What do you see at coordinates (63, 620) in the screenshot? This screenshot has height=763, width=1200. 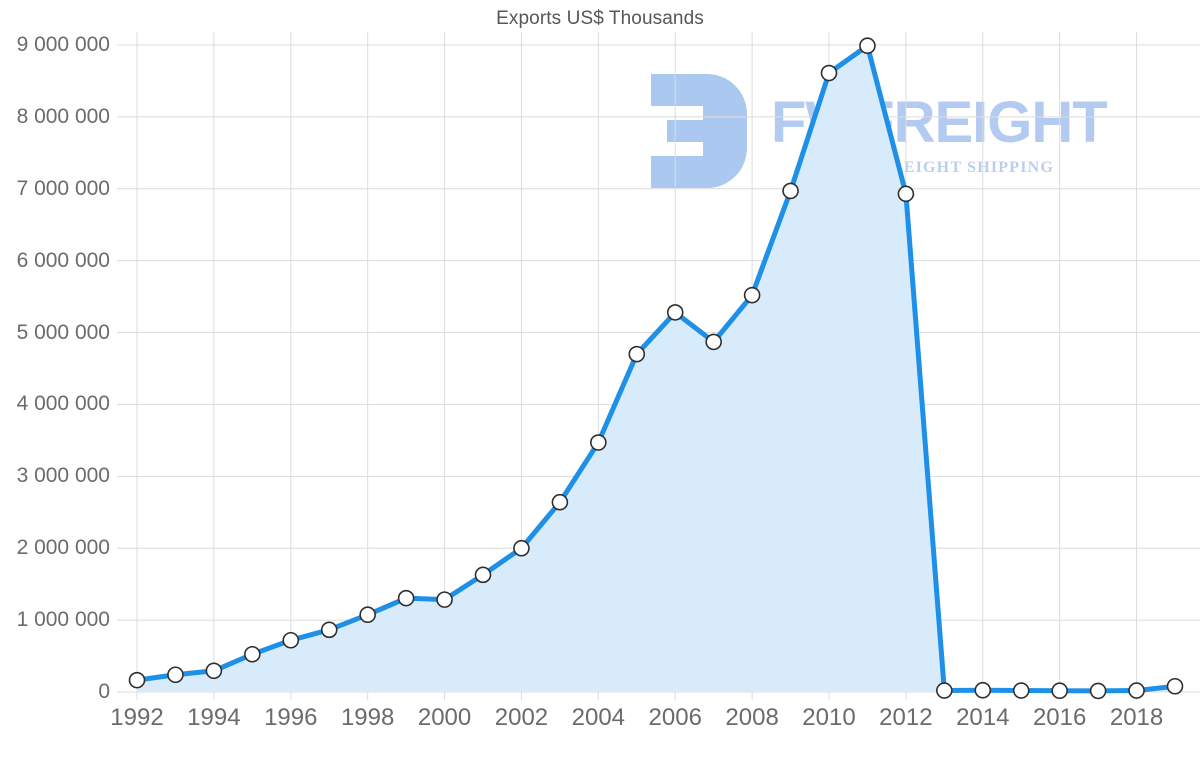 I see `y-axis-tick-label: 1 000 000` at bounding box center [63, 620].